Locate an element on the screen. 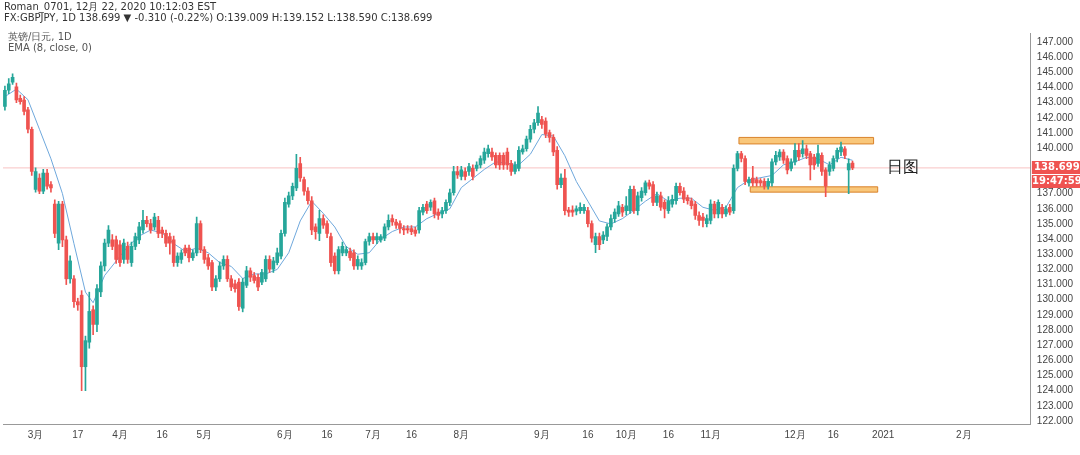  x-tick-label: 4月 is located at coordinates (120, 434).